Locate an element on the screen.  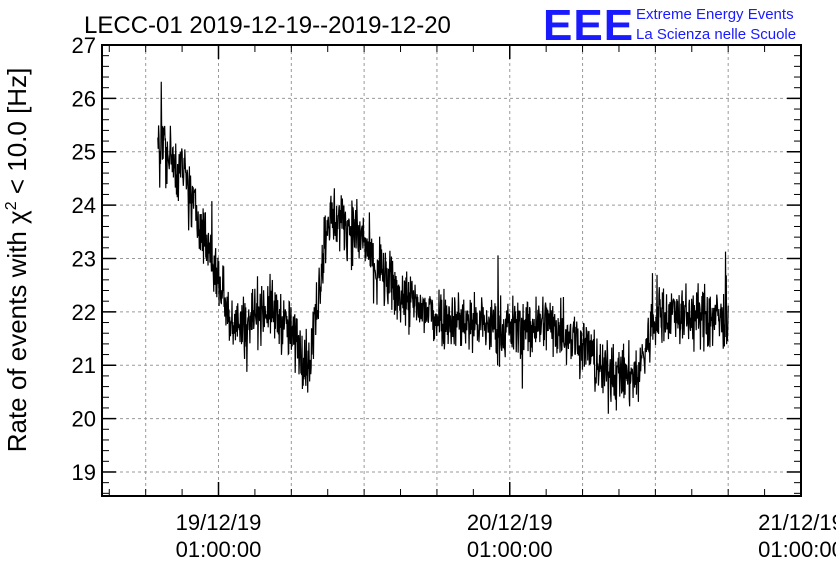
x-tick-date: 21/12/19 is located at coordinates (797, 522).